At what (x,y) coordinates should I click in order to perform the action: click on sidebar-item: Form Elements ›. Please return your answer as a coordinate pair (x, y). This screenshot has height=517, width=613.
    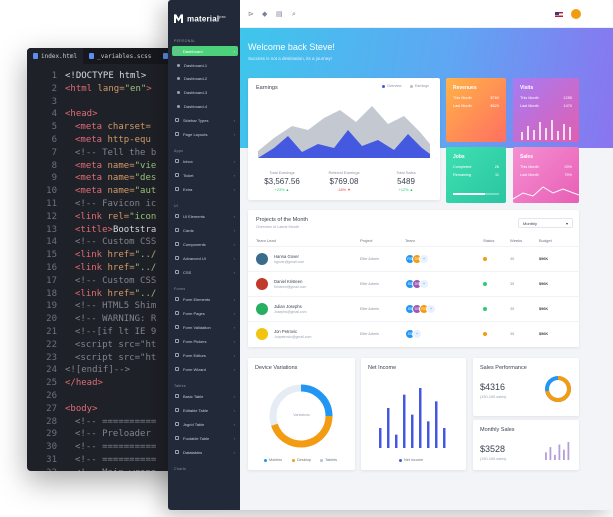
    Looking at the image, I should click on (205, 299).